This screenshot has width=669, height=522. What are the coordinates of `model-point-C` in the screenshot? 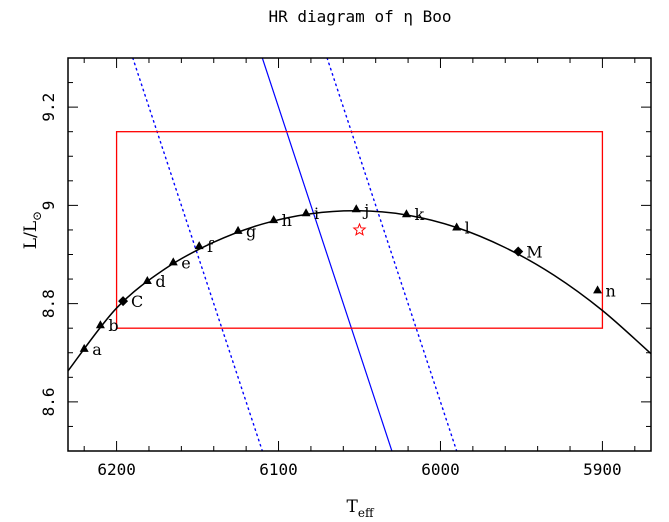 It's located at (123, 301).